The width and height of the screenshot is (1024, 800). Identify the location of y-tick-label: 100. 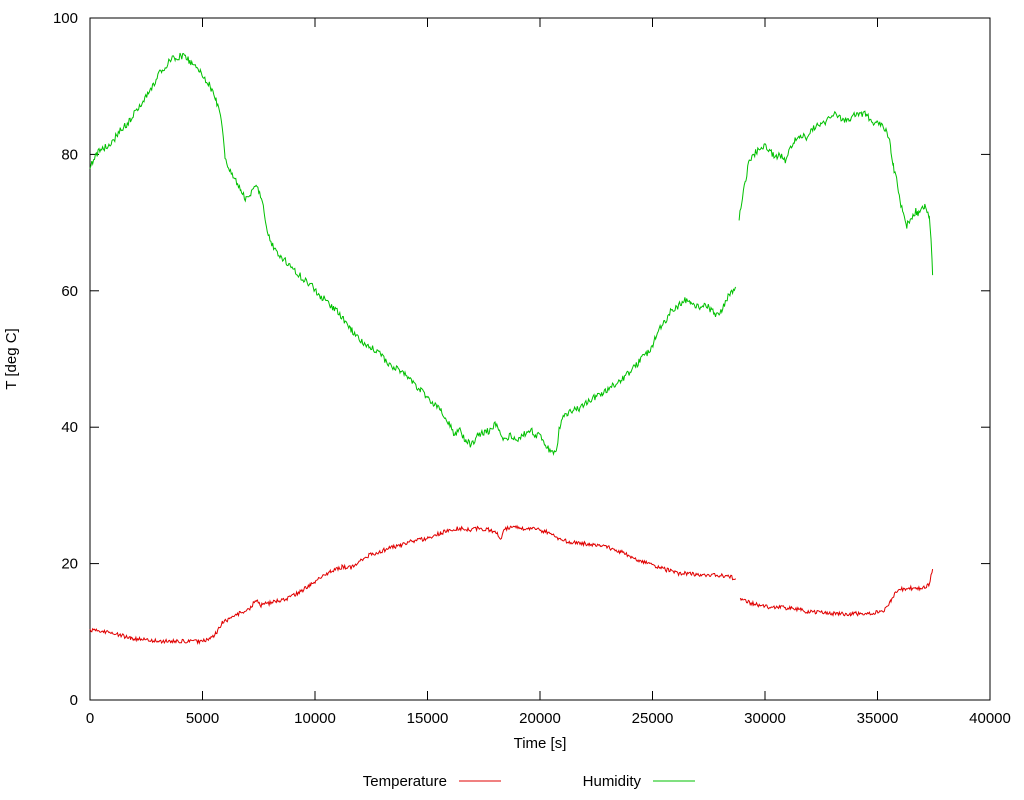
(65, 18).